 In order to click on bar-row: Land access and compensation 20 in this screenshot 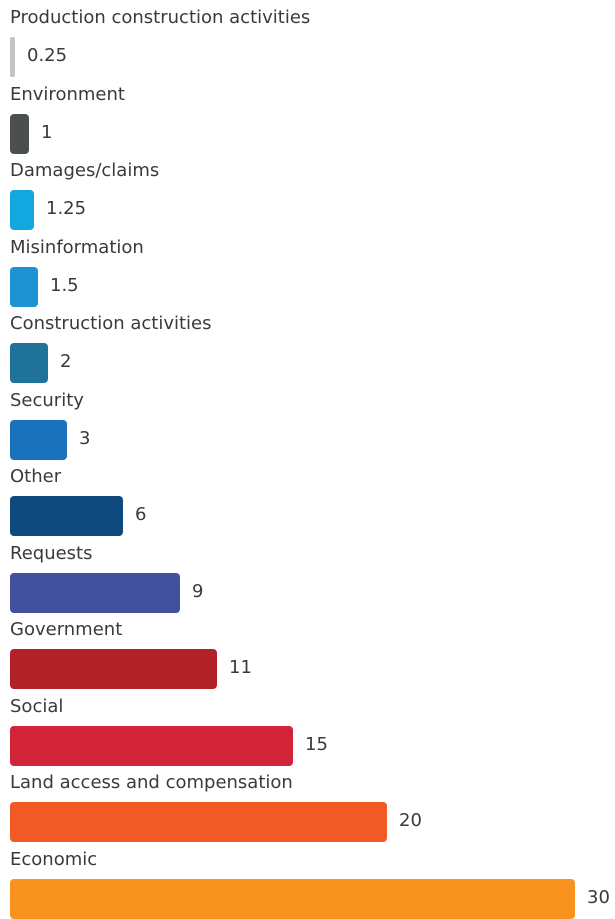, I will do `click(307, 803)`.